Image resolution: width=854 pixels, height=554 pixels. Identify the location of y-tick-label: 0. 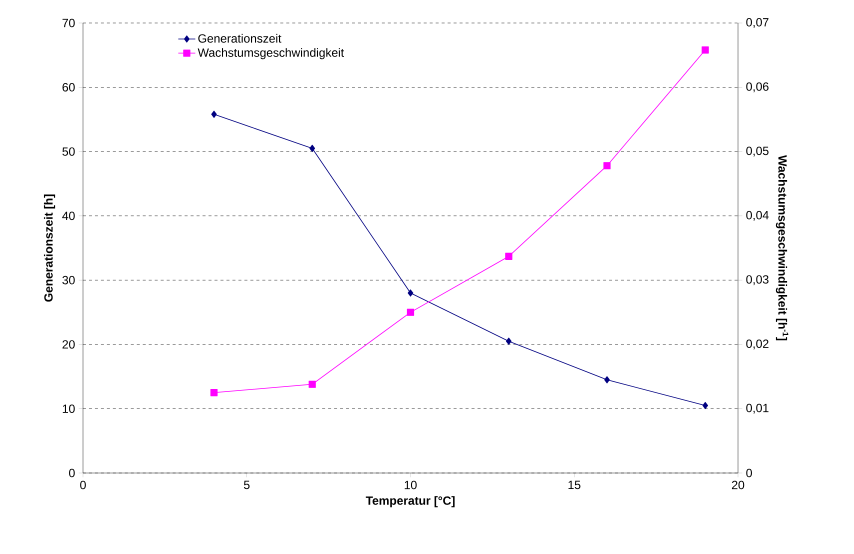
(72, 473).